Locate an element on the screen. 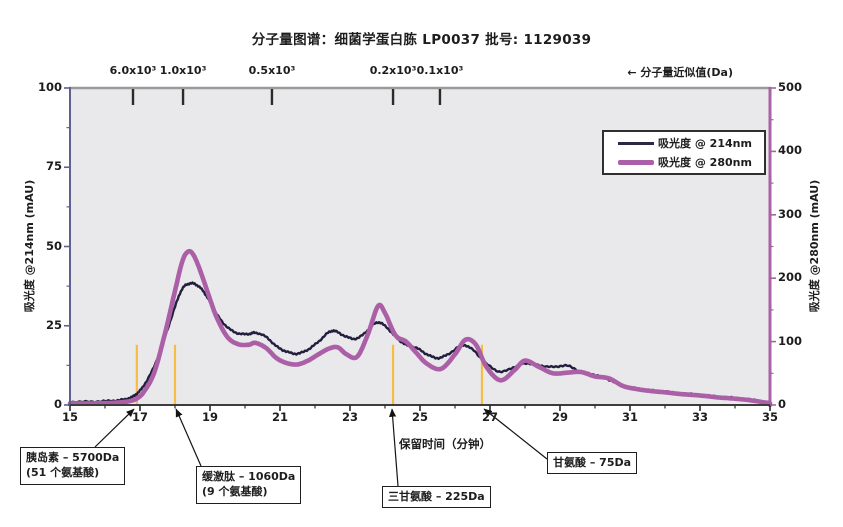  x-tick-label-35: 35 is located at coordinates (769, 417).